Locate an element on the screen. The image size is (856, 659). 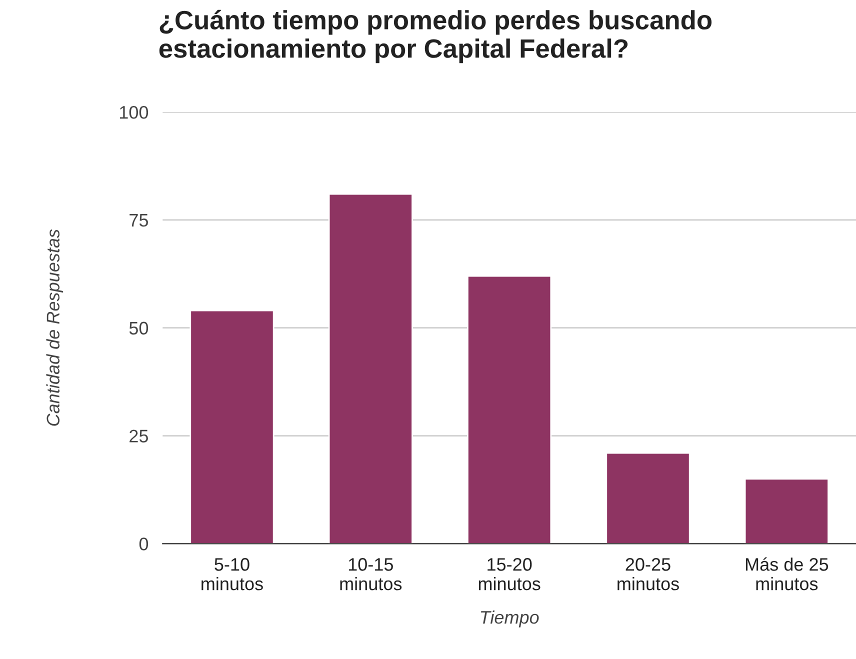
x-tick-label: 20-25 minutos is located at coordinates (648, 574).